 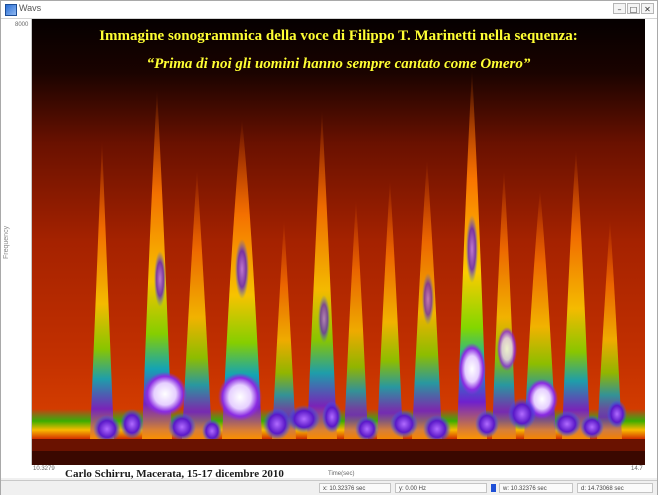 I want to click on x-tick-right: 14.7, so click(x=637, y=469).